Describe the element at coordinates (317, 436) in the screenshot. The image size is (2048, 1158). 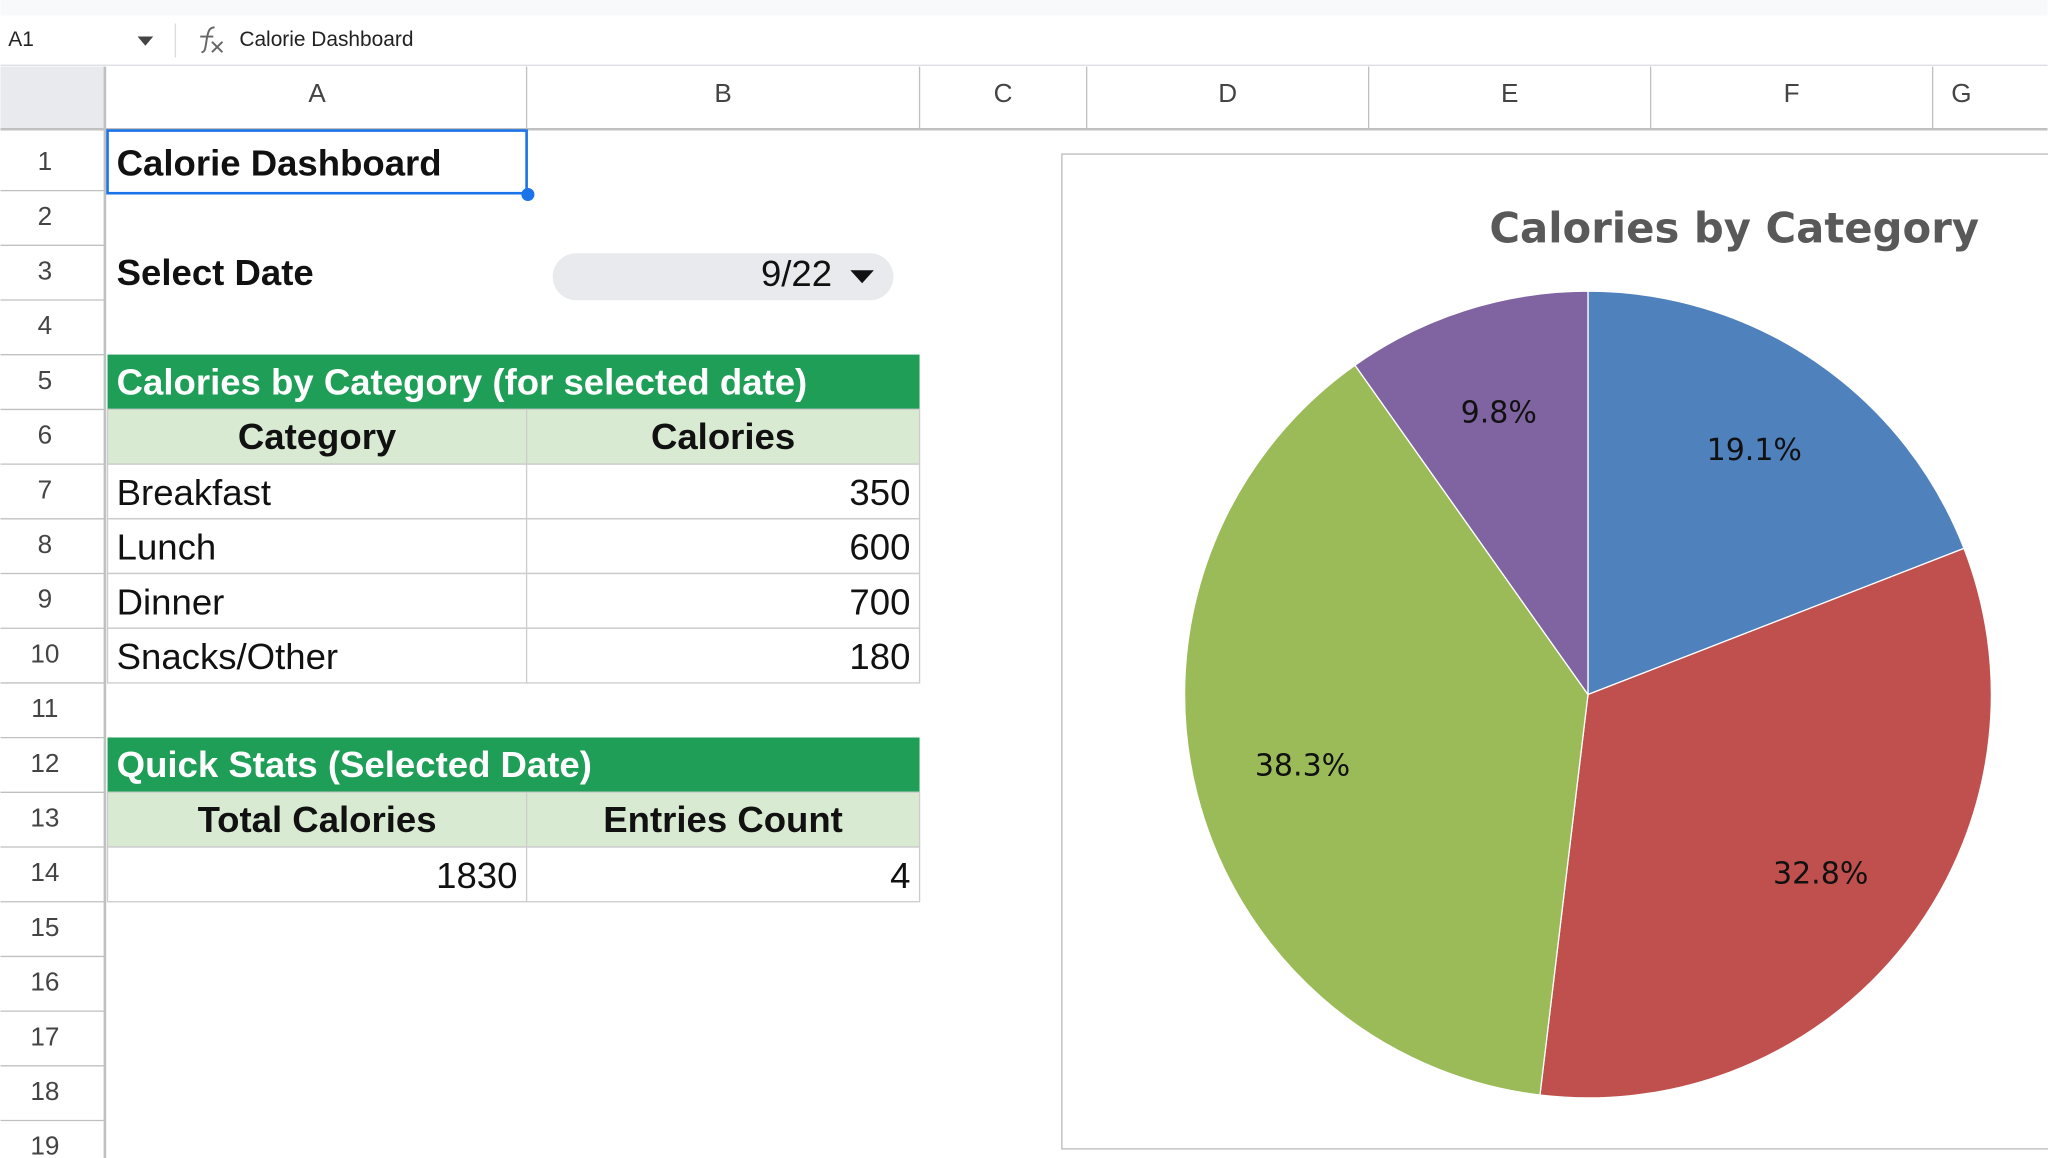
I see `table-column-header: Category` at that location.